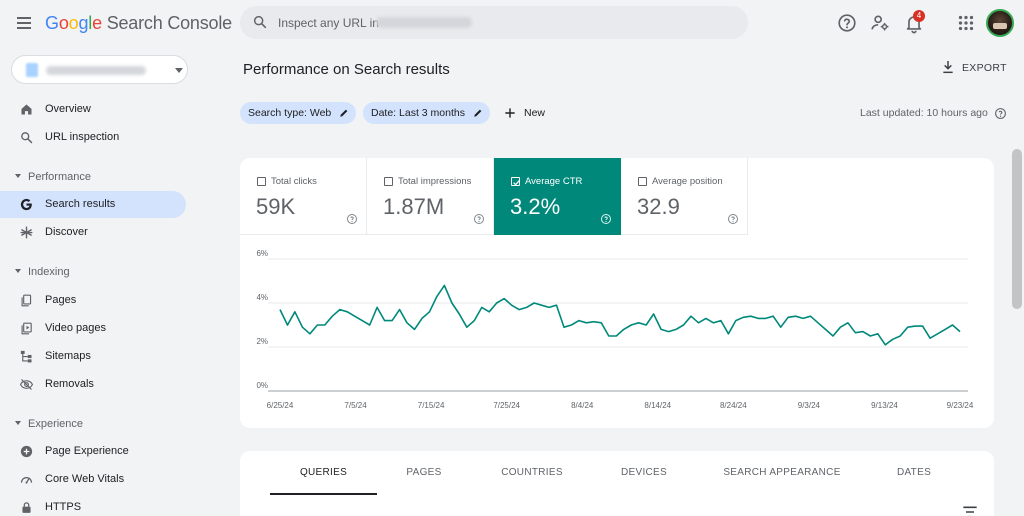  I want to click on plus-circle-icon, so click(26, 451).